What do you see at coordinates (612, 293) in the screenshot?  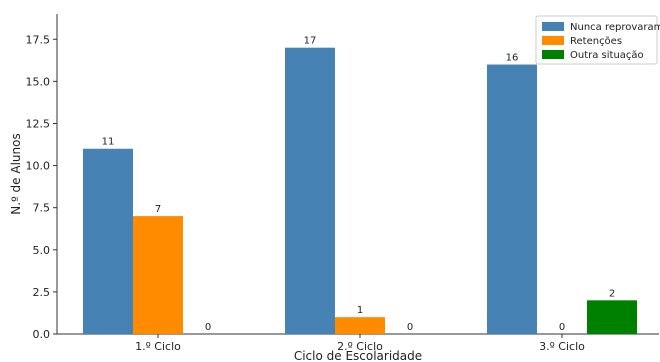 I see `data-label: 2` at bounding box center [612, 293].